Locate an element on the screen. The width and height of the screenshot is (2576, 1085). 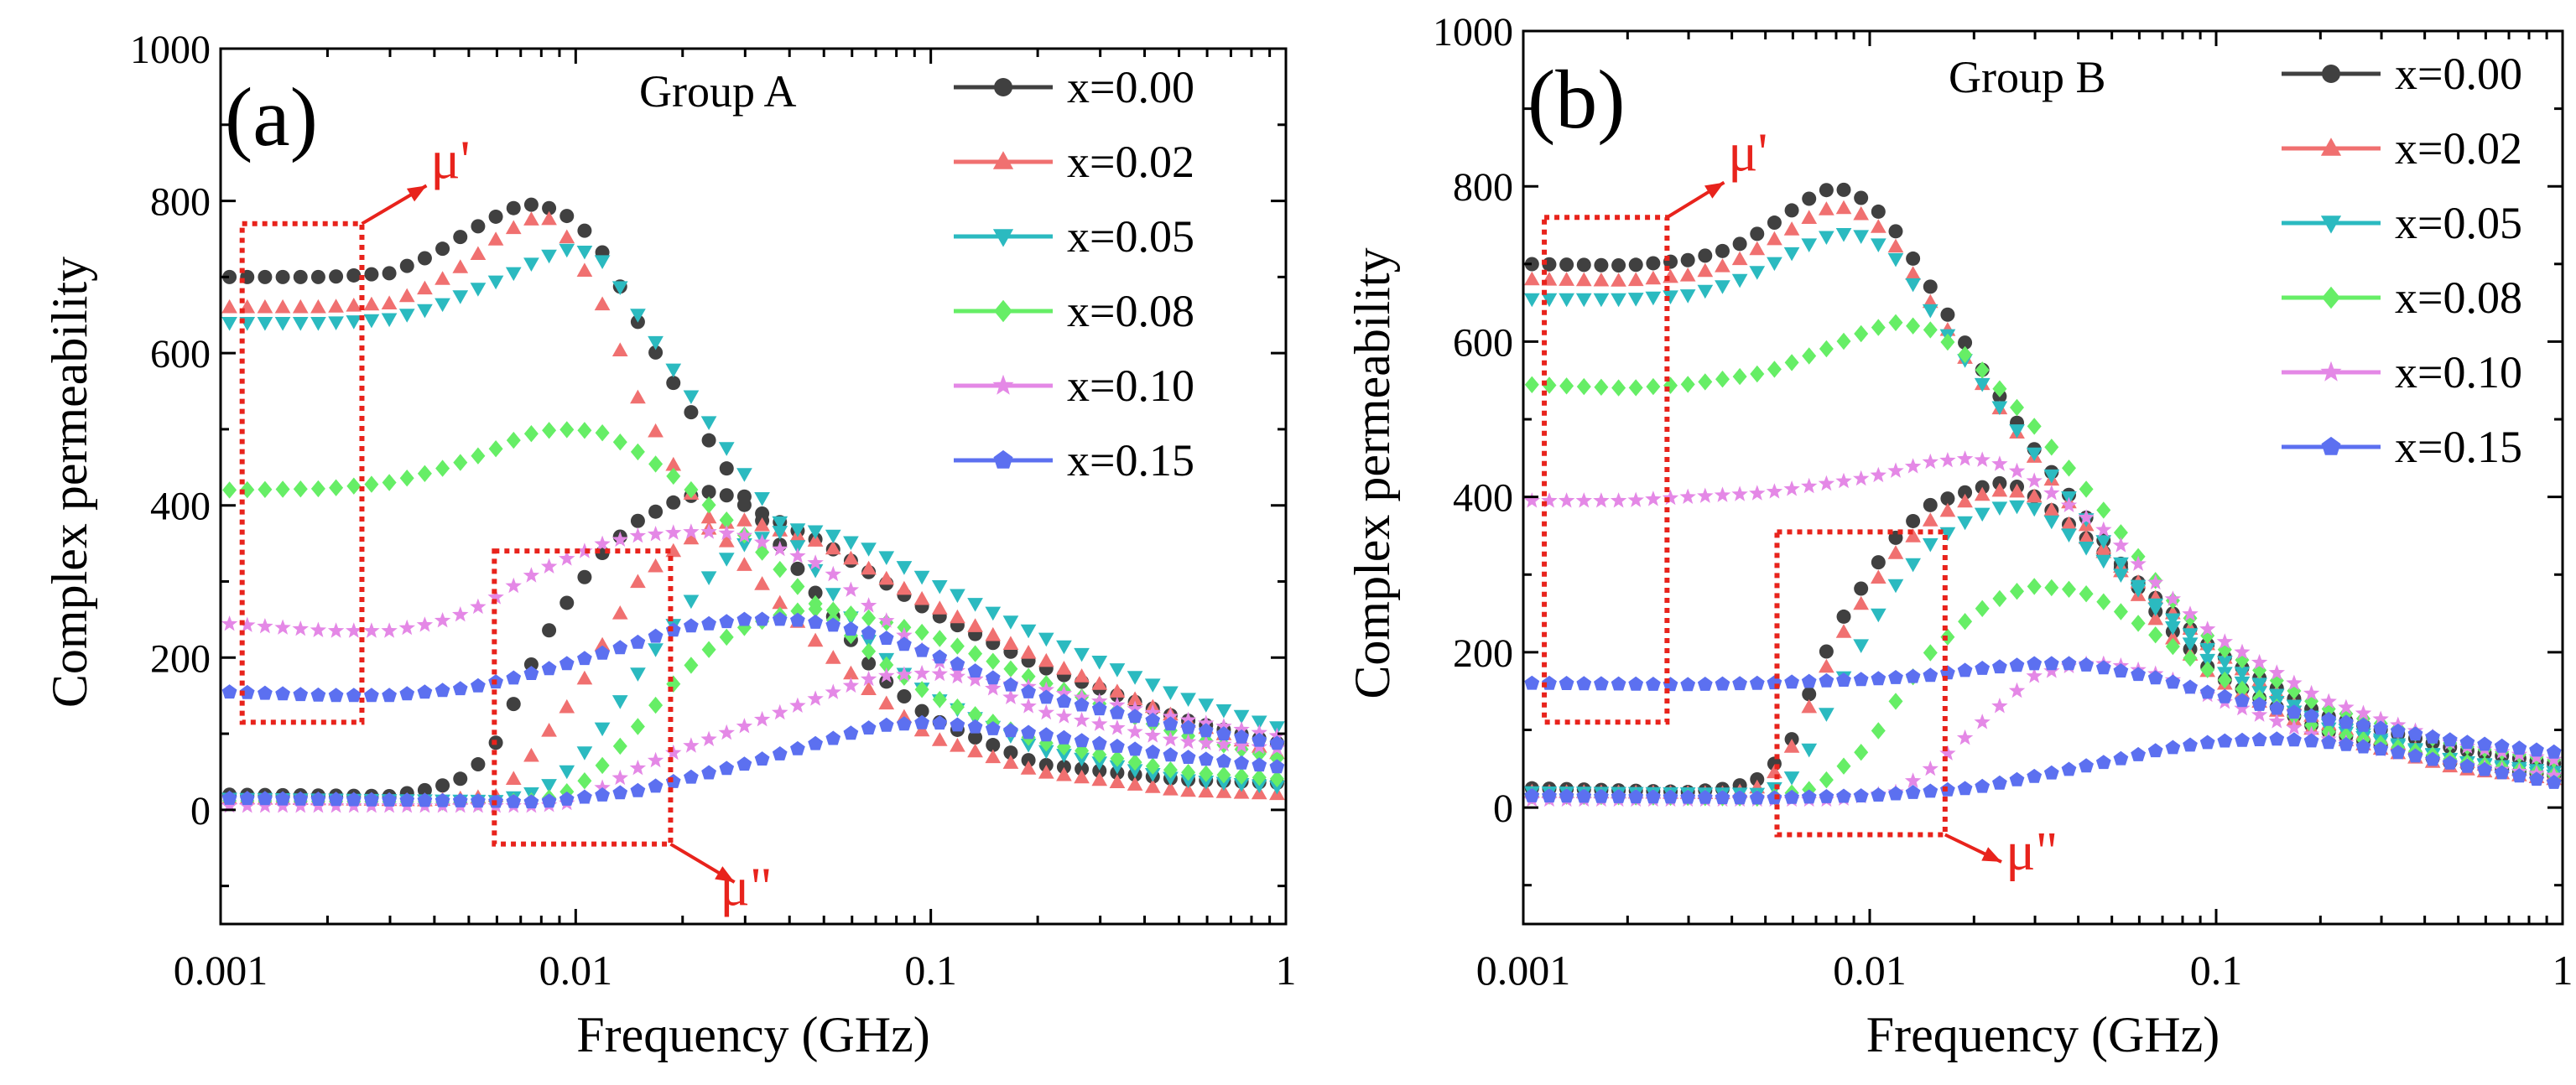
y-tick-label: 0 is located at coordinates (1503, 808).